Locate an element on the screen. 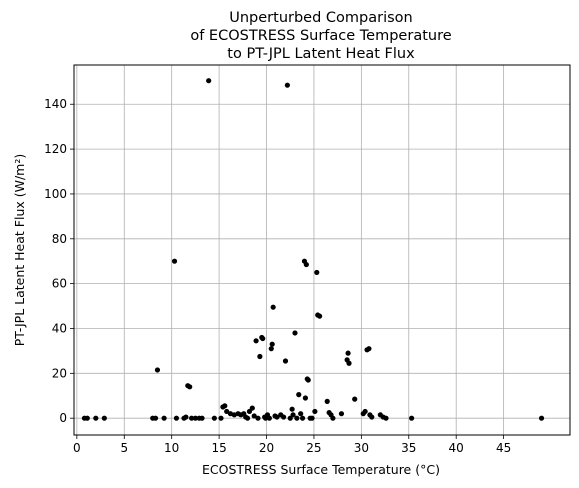 The image size is (579, 488). x-axis-label: ECOSTRESS Surface Temperature (°C) is located at coordinates (321, 469).